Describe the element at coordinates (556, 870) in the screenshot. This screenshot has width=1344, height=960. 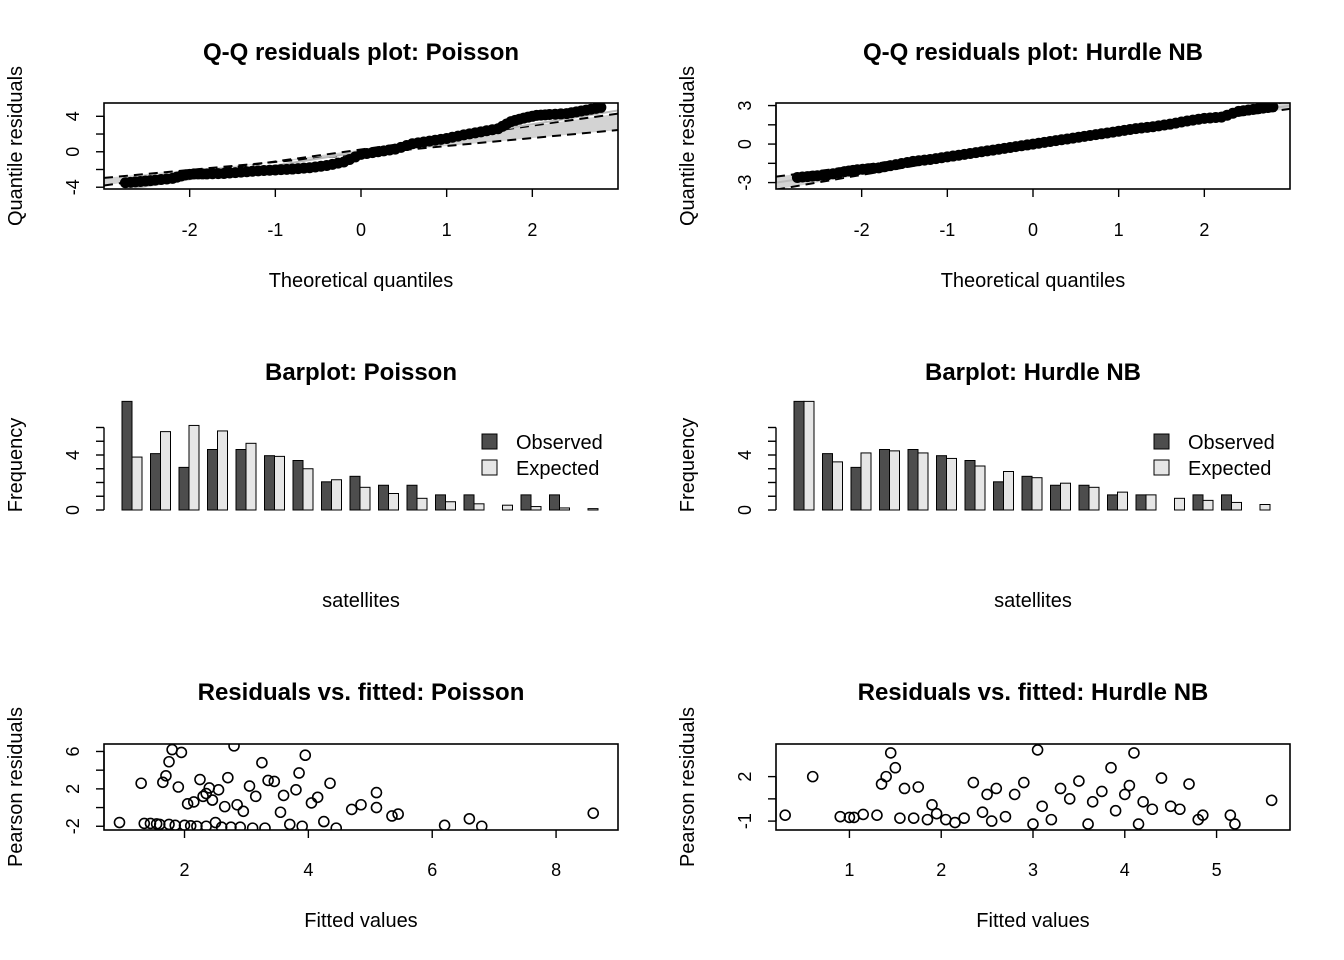
I see `x-tick-label: 8` at that location.